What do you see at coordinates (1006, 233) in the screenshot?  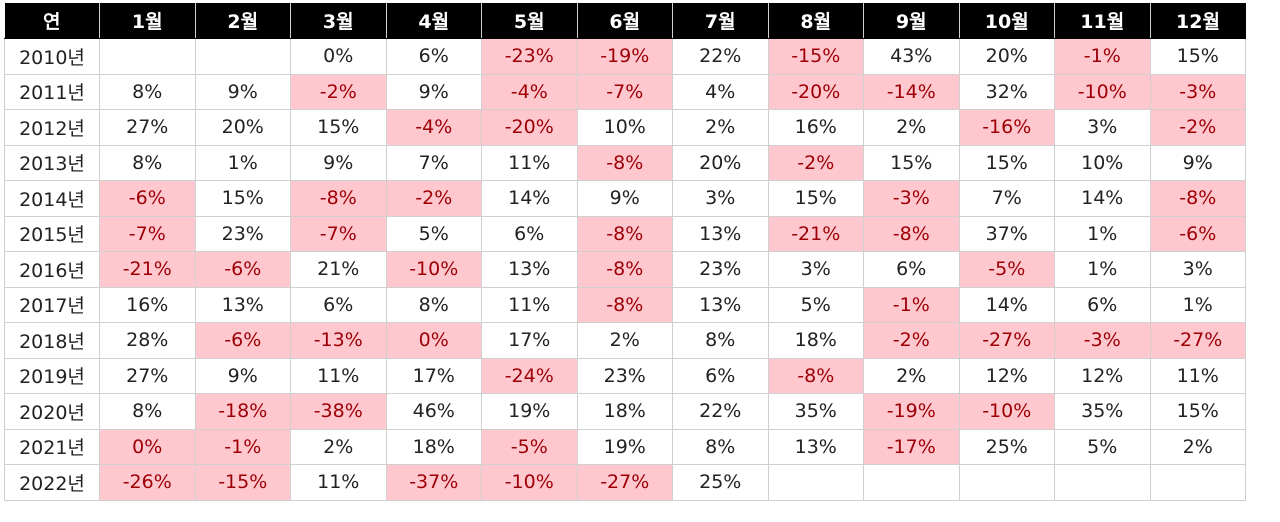 I see `value-cell: 37%` at bounding box center [1006, 233].